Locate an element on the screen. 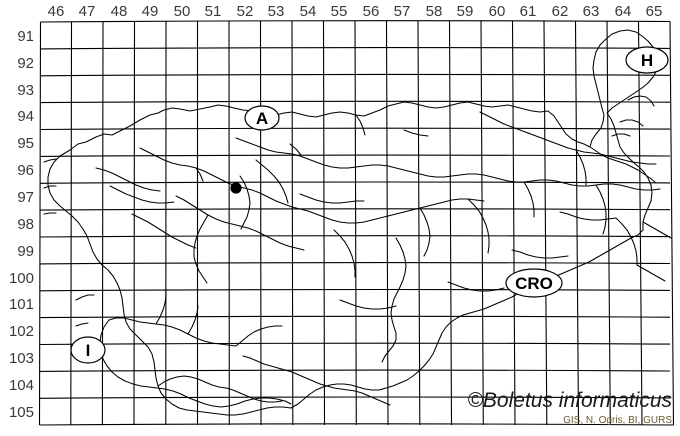 This screenshot has height=436, width=680. x-axis-tick-label: 50 is located at coordinates (182, 11).